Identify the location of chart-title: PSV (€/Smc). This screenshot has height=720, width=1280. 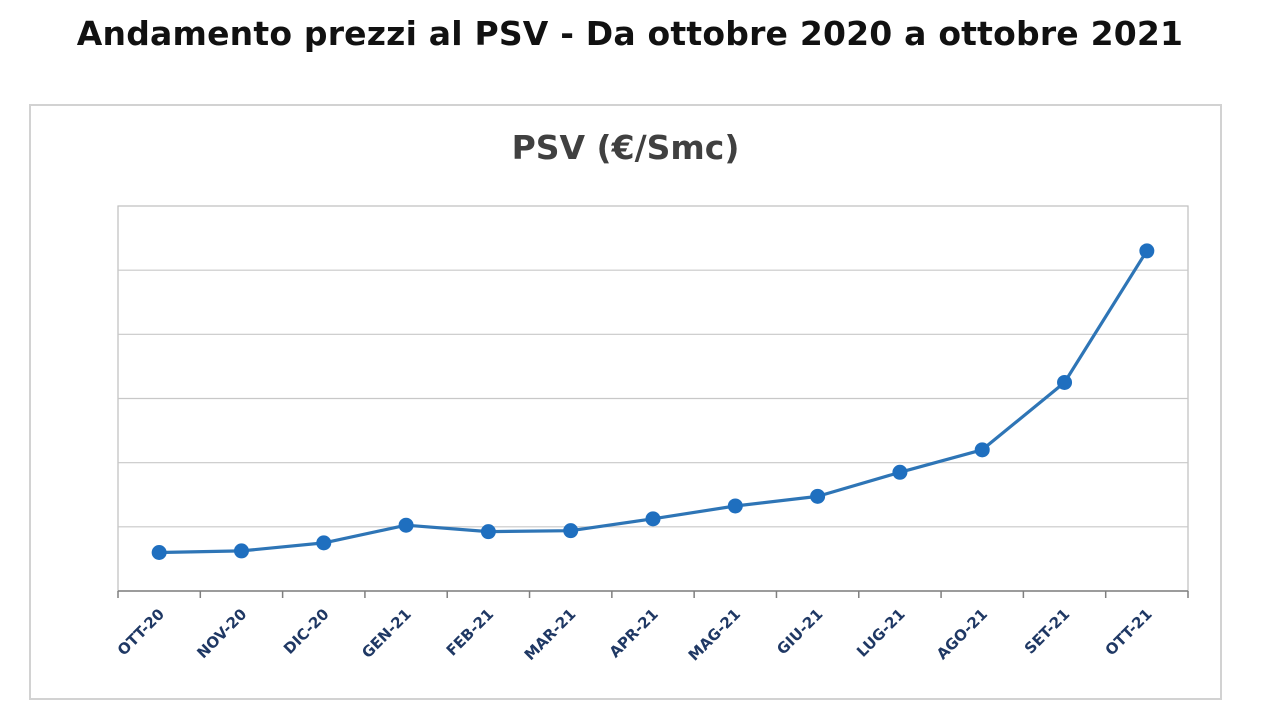
(625, 147).